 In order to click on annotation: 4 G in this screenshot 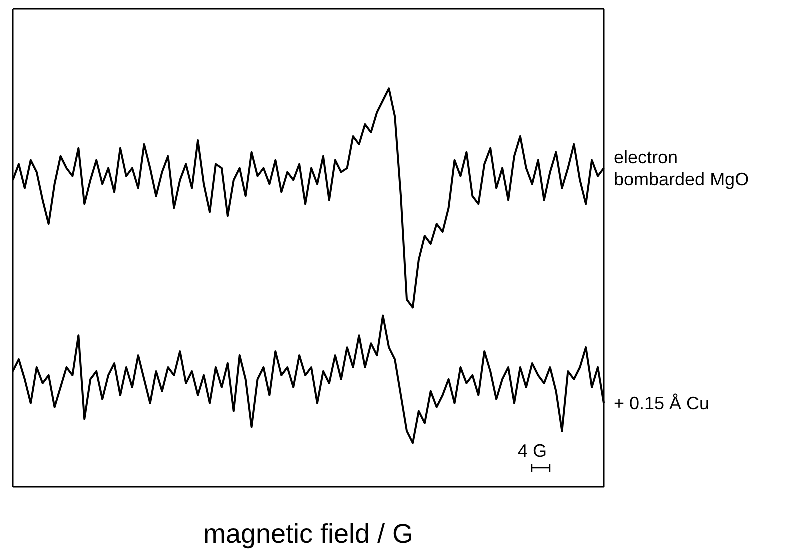, I will do `click(533, 451)`.